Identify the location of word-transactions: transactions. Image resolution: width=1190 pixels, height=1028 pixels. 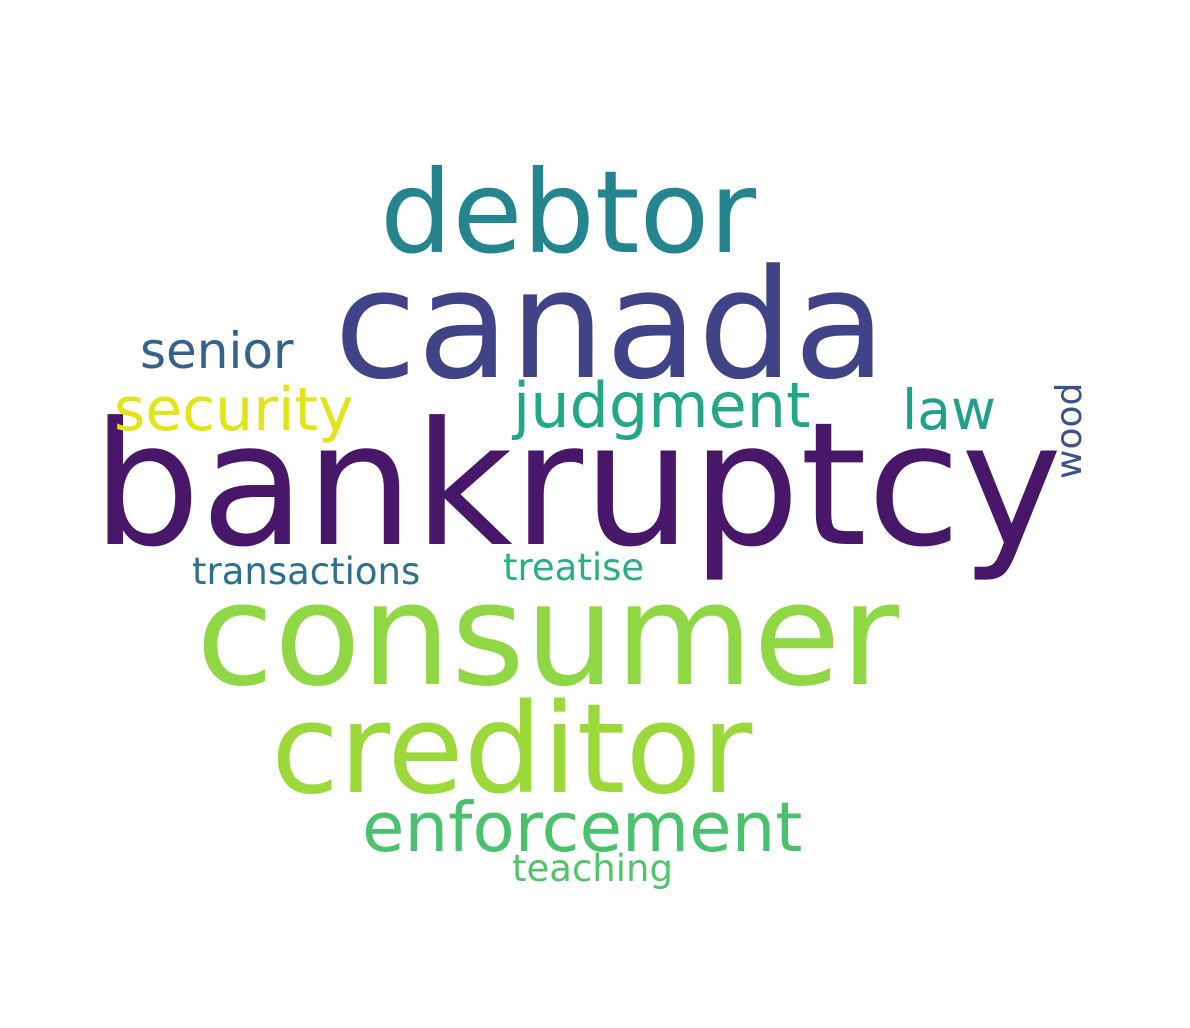
(306, 571).